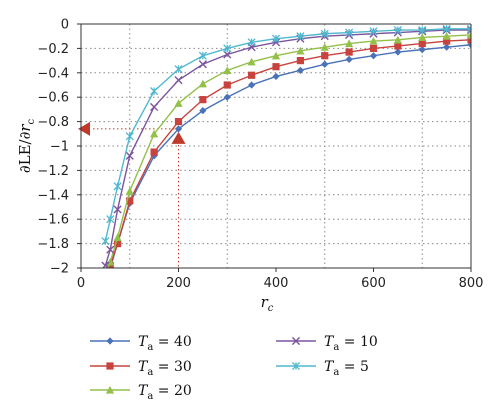  I want to click on y-tick-label-3: −0.6, so click(53, 98).